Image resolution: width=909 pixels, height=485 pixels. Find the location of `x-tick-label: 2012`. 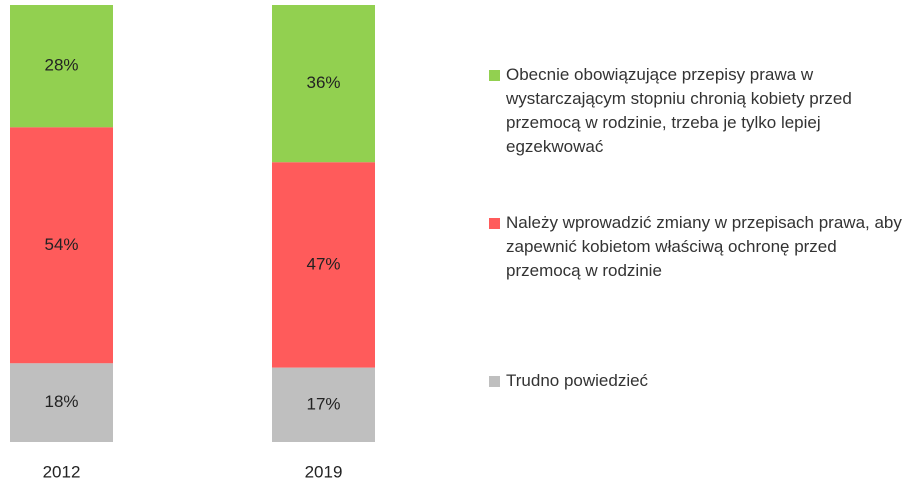

x-tick-label: 2012 is located at coordinates (62, 471).